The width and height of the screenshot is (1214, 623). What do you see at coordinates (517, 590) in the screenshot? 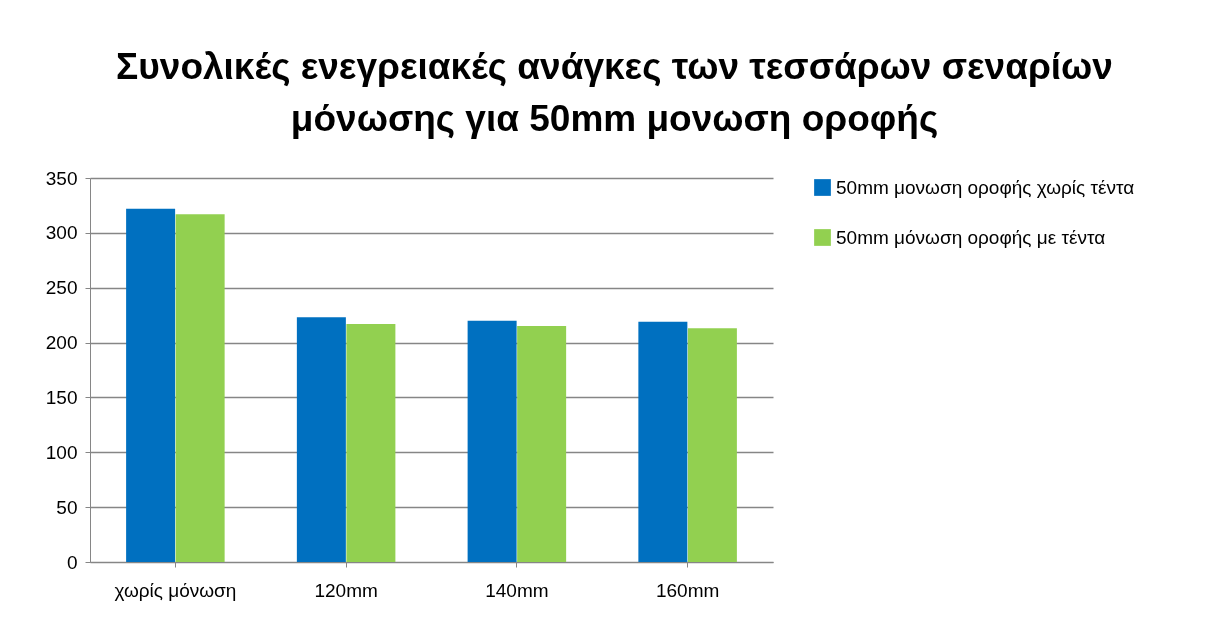
I see `x-tick-label: 140mm` at bounding box center [517, 590].